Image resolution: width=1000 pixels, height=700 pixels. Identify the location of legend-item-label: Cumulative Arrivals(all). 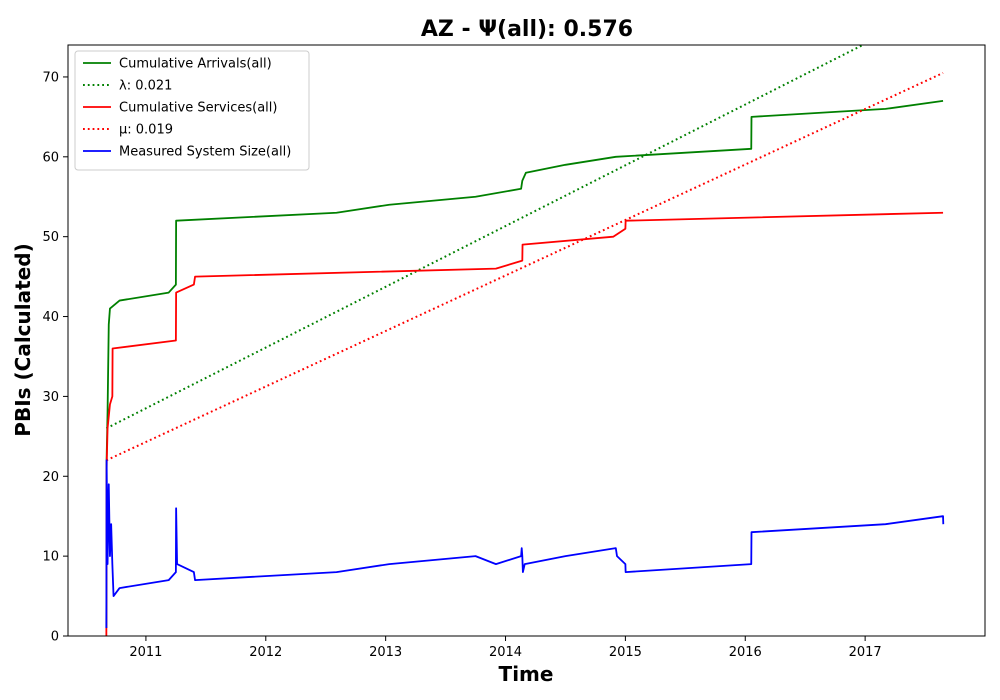
(195, 64).